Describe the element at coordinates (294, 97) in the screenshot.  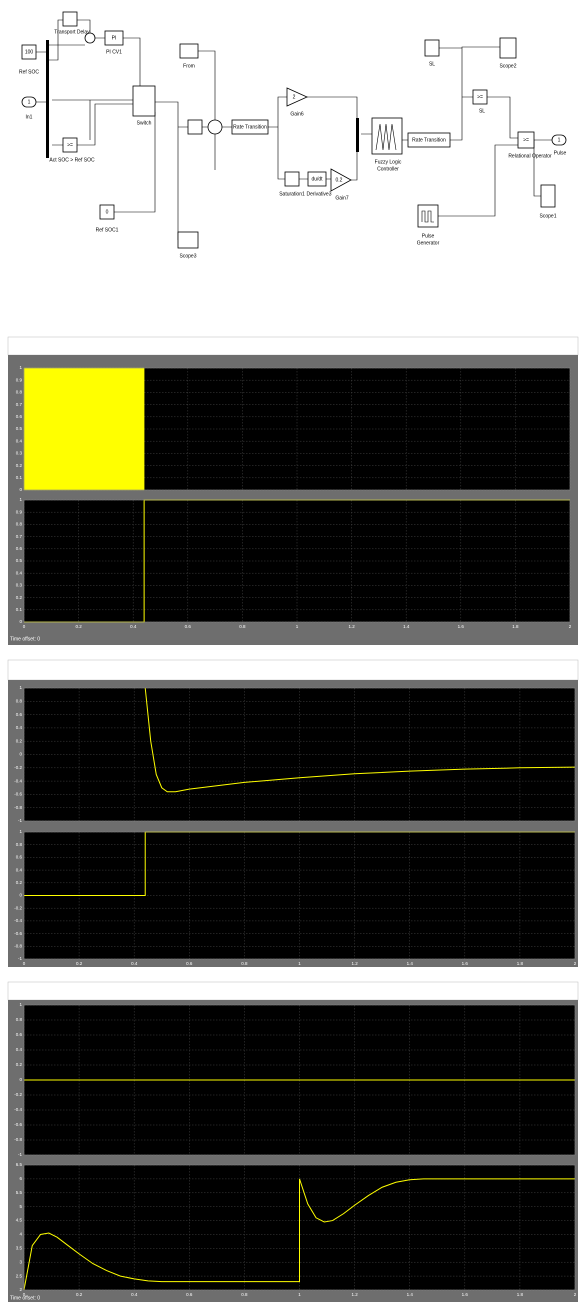
I see `block-text: 2` at that location.